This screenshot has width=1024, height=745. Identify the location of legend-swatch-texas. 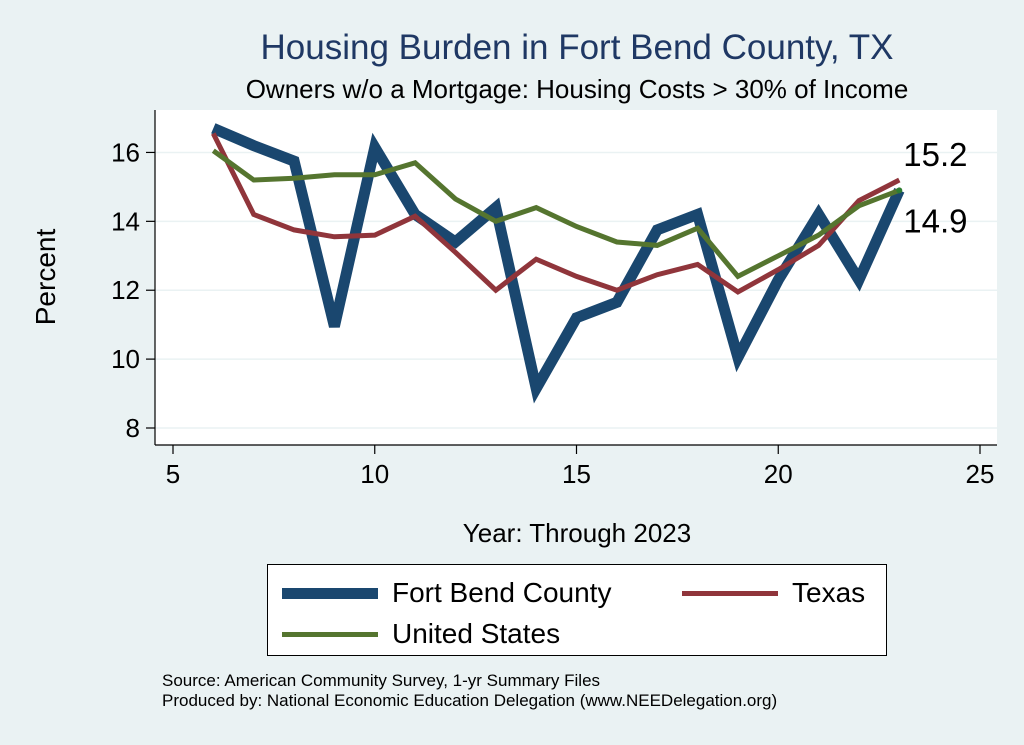
(730, 593).